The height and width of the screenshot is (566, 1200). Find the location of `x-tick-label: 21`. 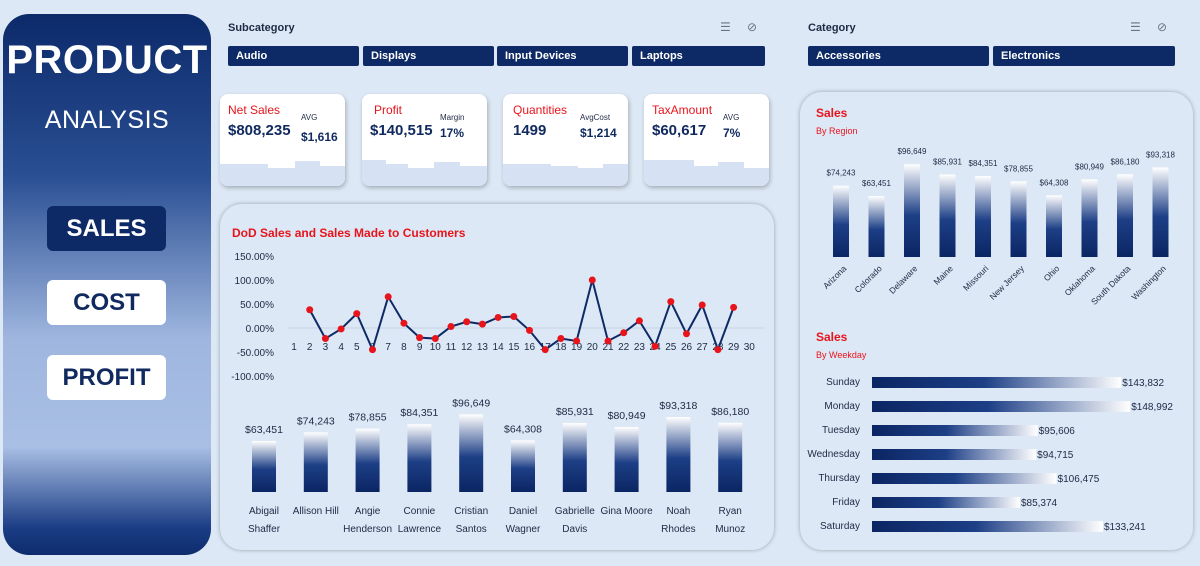

x-tick-label: 21 is located at coordinates (608, 347).